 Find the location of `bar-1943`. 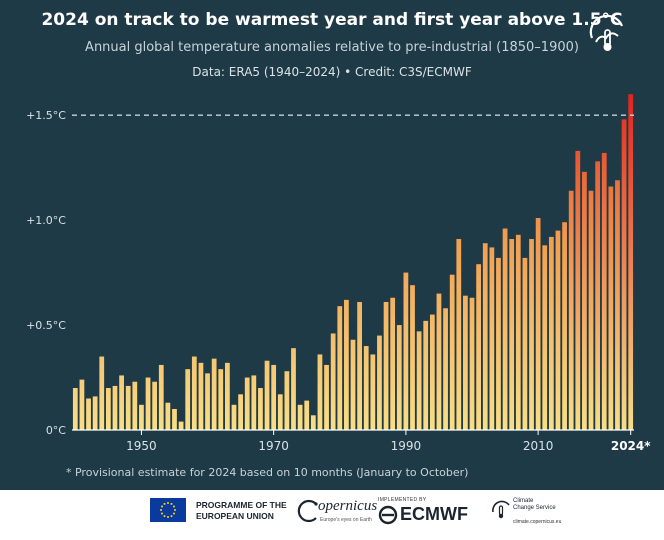

bar-1943 is located at coordinates (95, 413).